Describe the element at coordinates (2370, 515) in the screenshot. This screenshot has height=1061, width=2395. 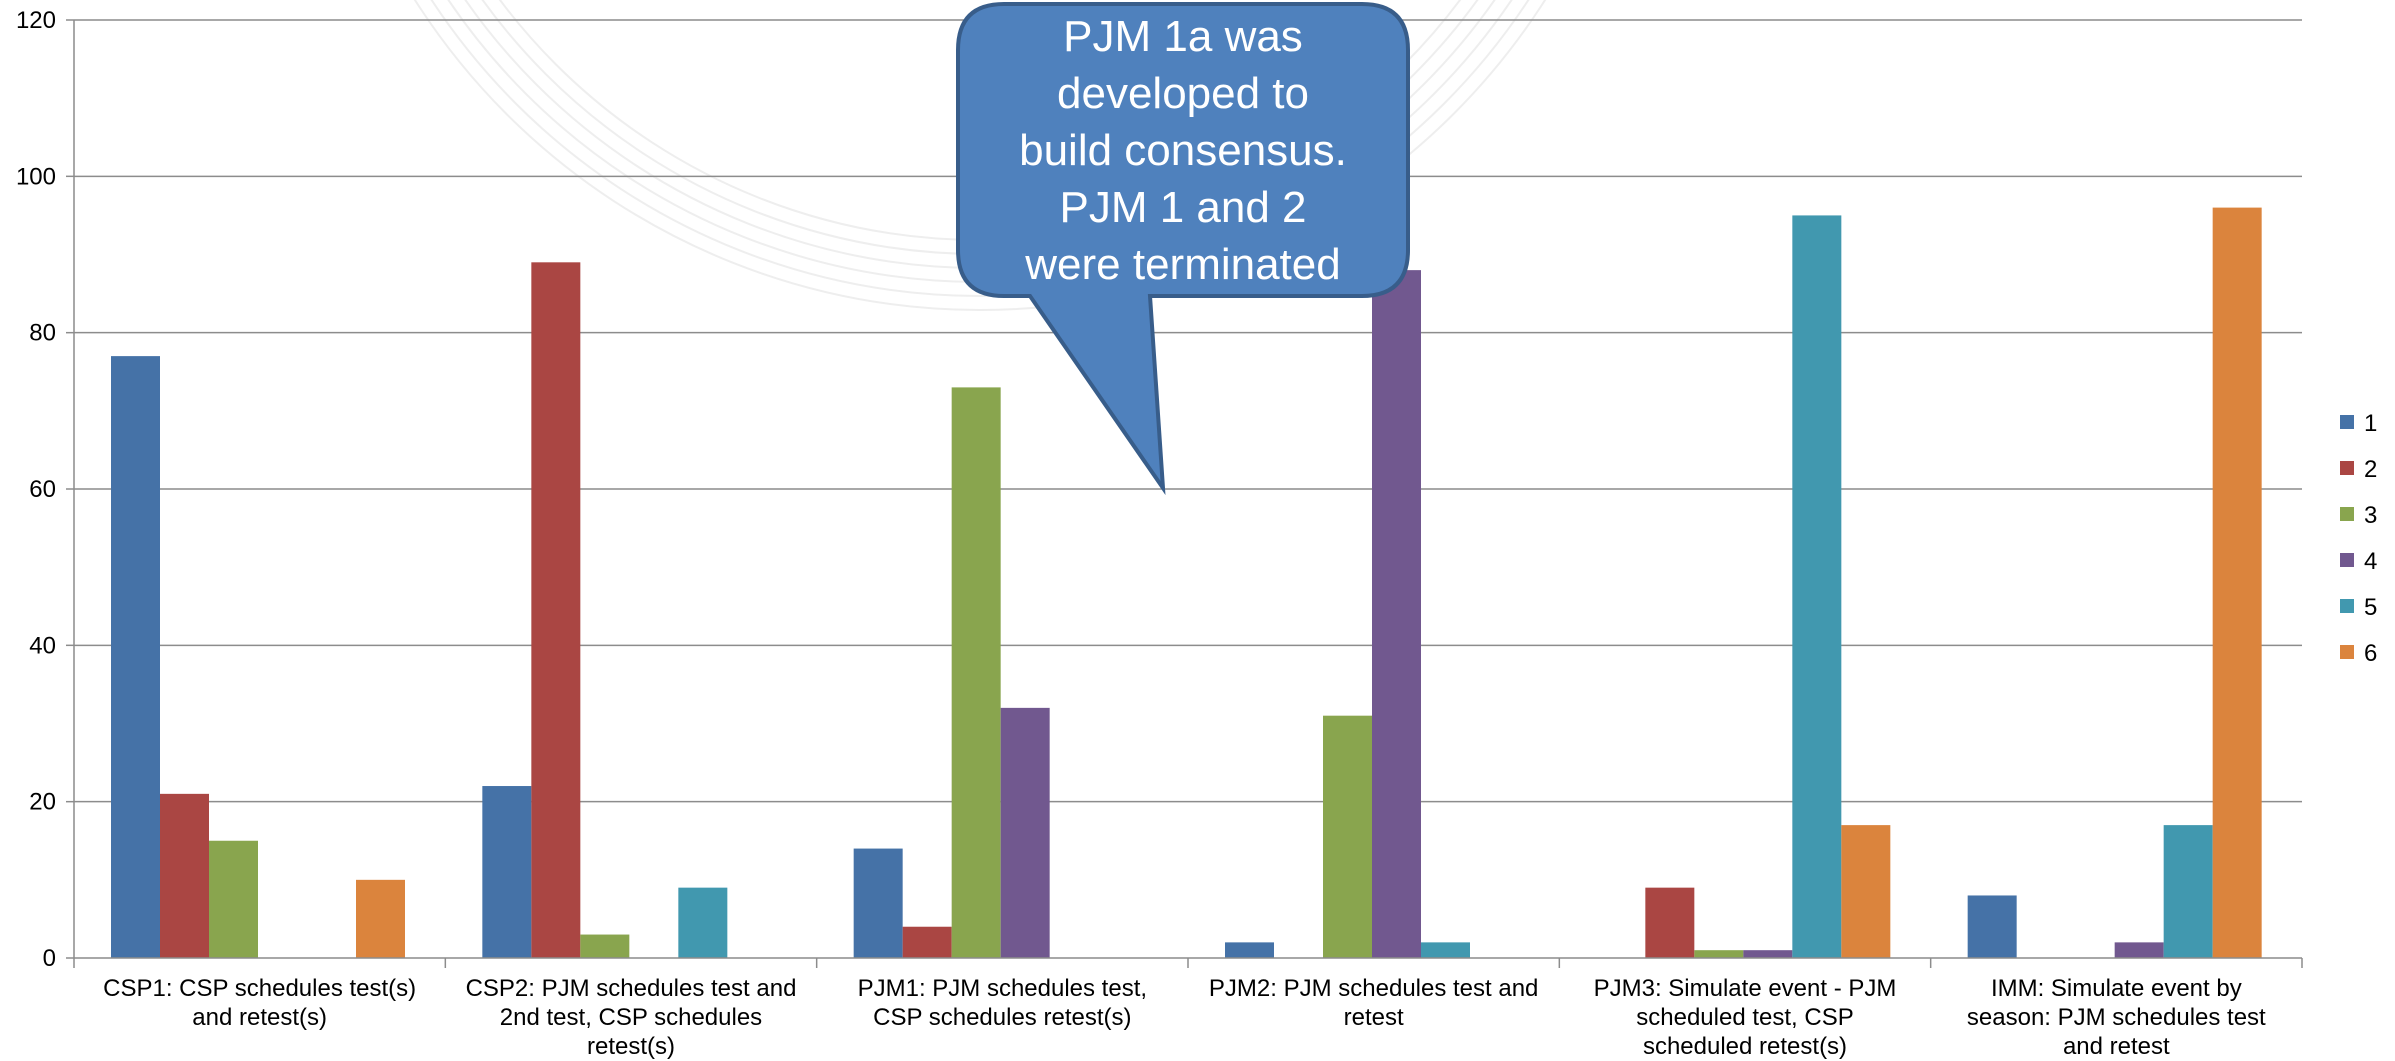
I see `legend-label-3: 3` at that location.